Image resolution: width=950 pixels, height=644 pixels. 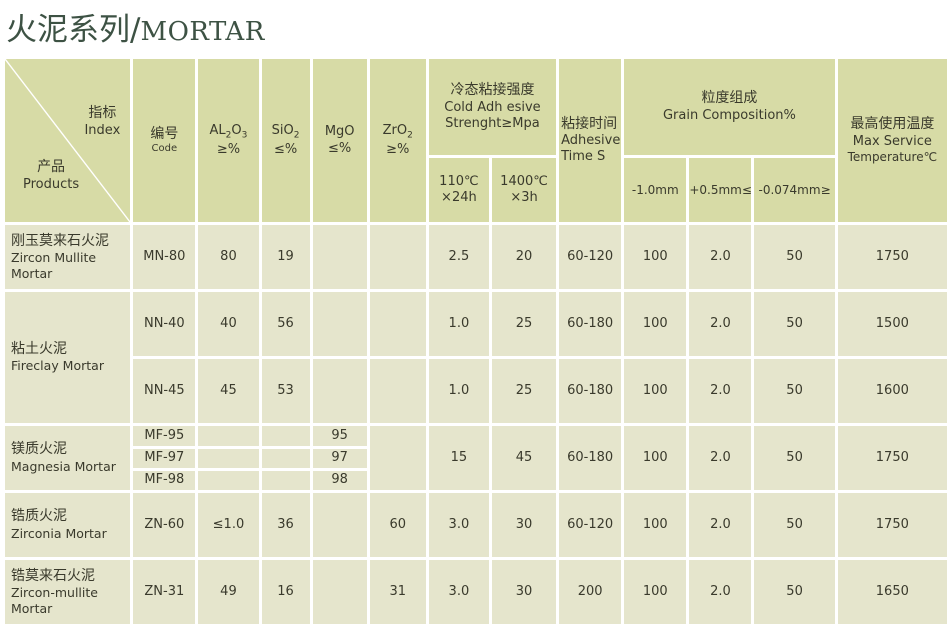 I want to click on cold-110-cell: 1.0, so click(x=458, y=324).